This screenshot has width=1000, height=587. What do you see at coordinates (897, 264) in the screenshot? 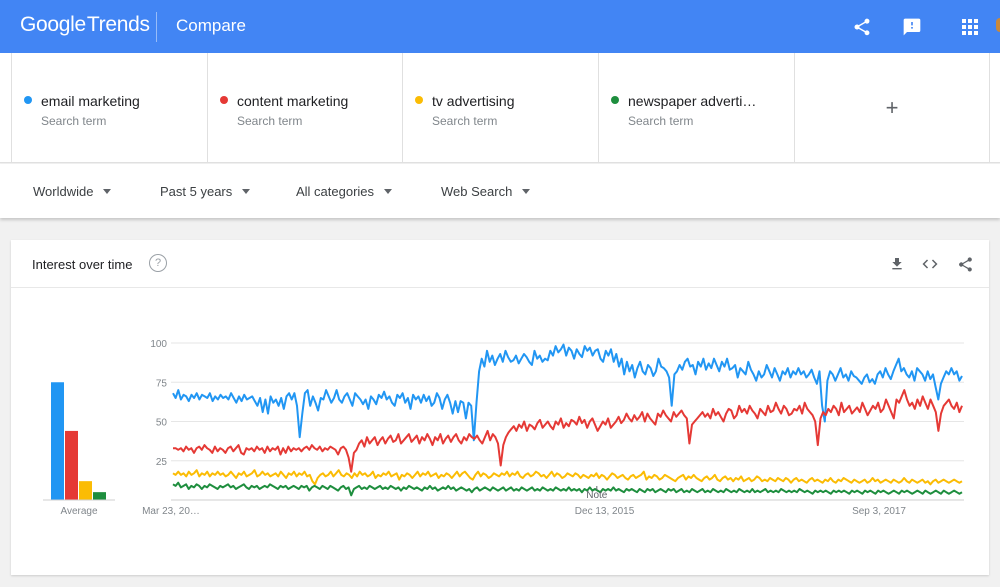
I see `download-icon` at bounding box center [897, 264].